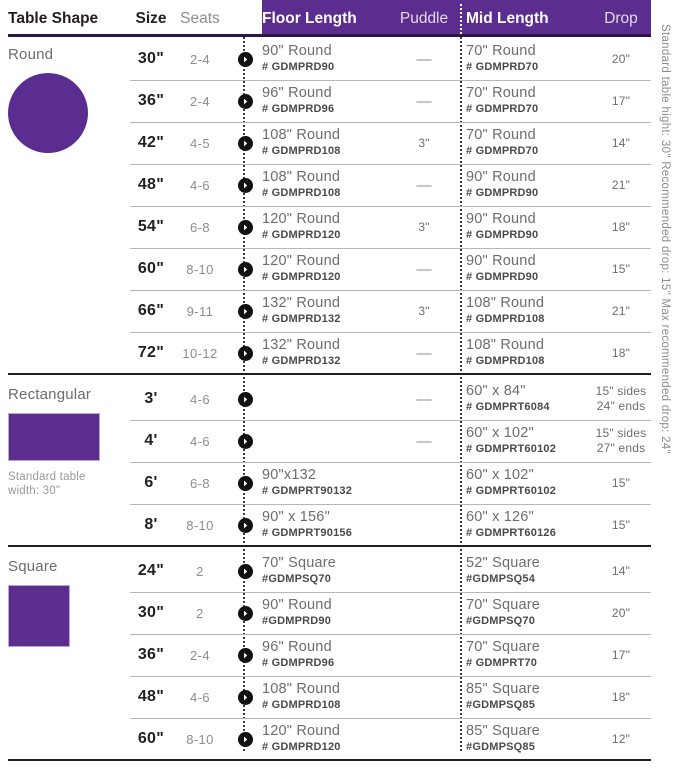 This screenshot has height=768, width=679. Describe the element at coordinates (289, 475) in the screenshot. I see `floor-length-value: 90"x132` at that location.